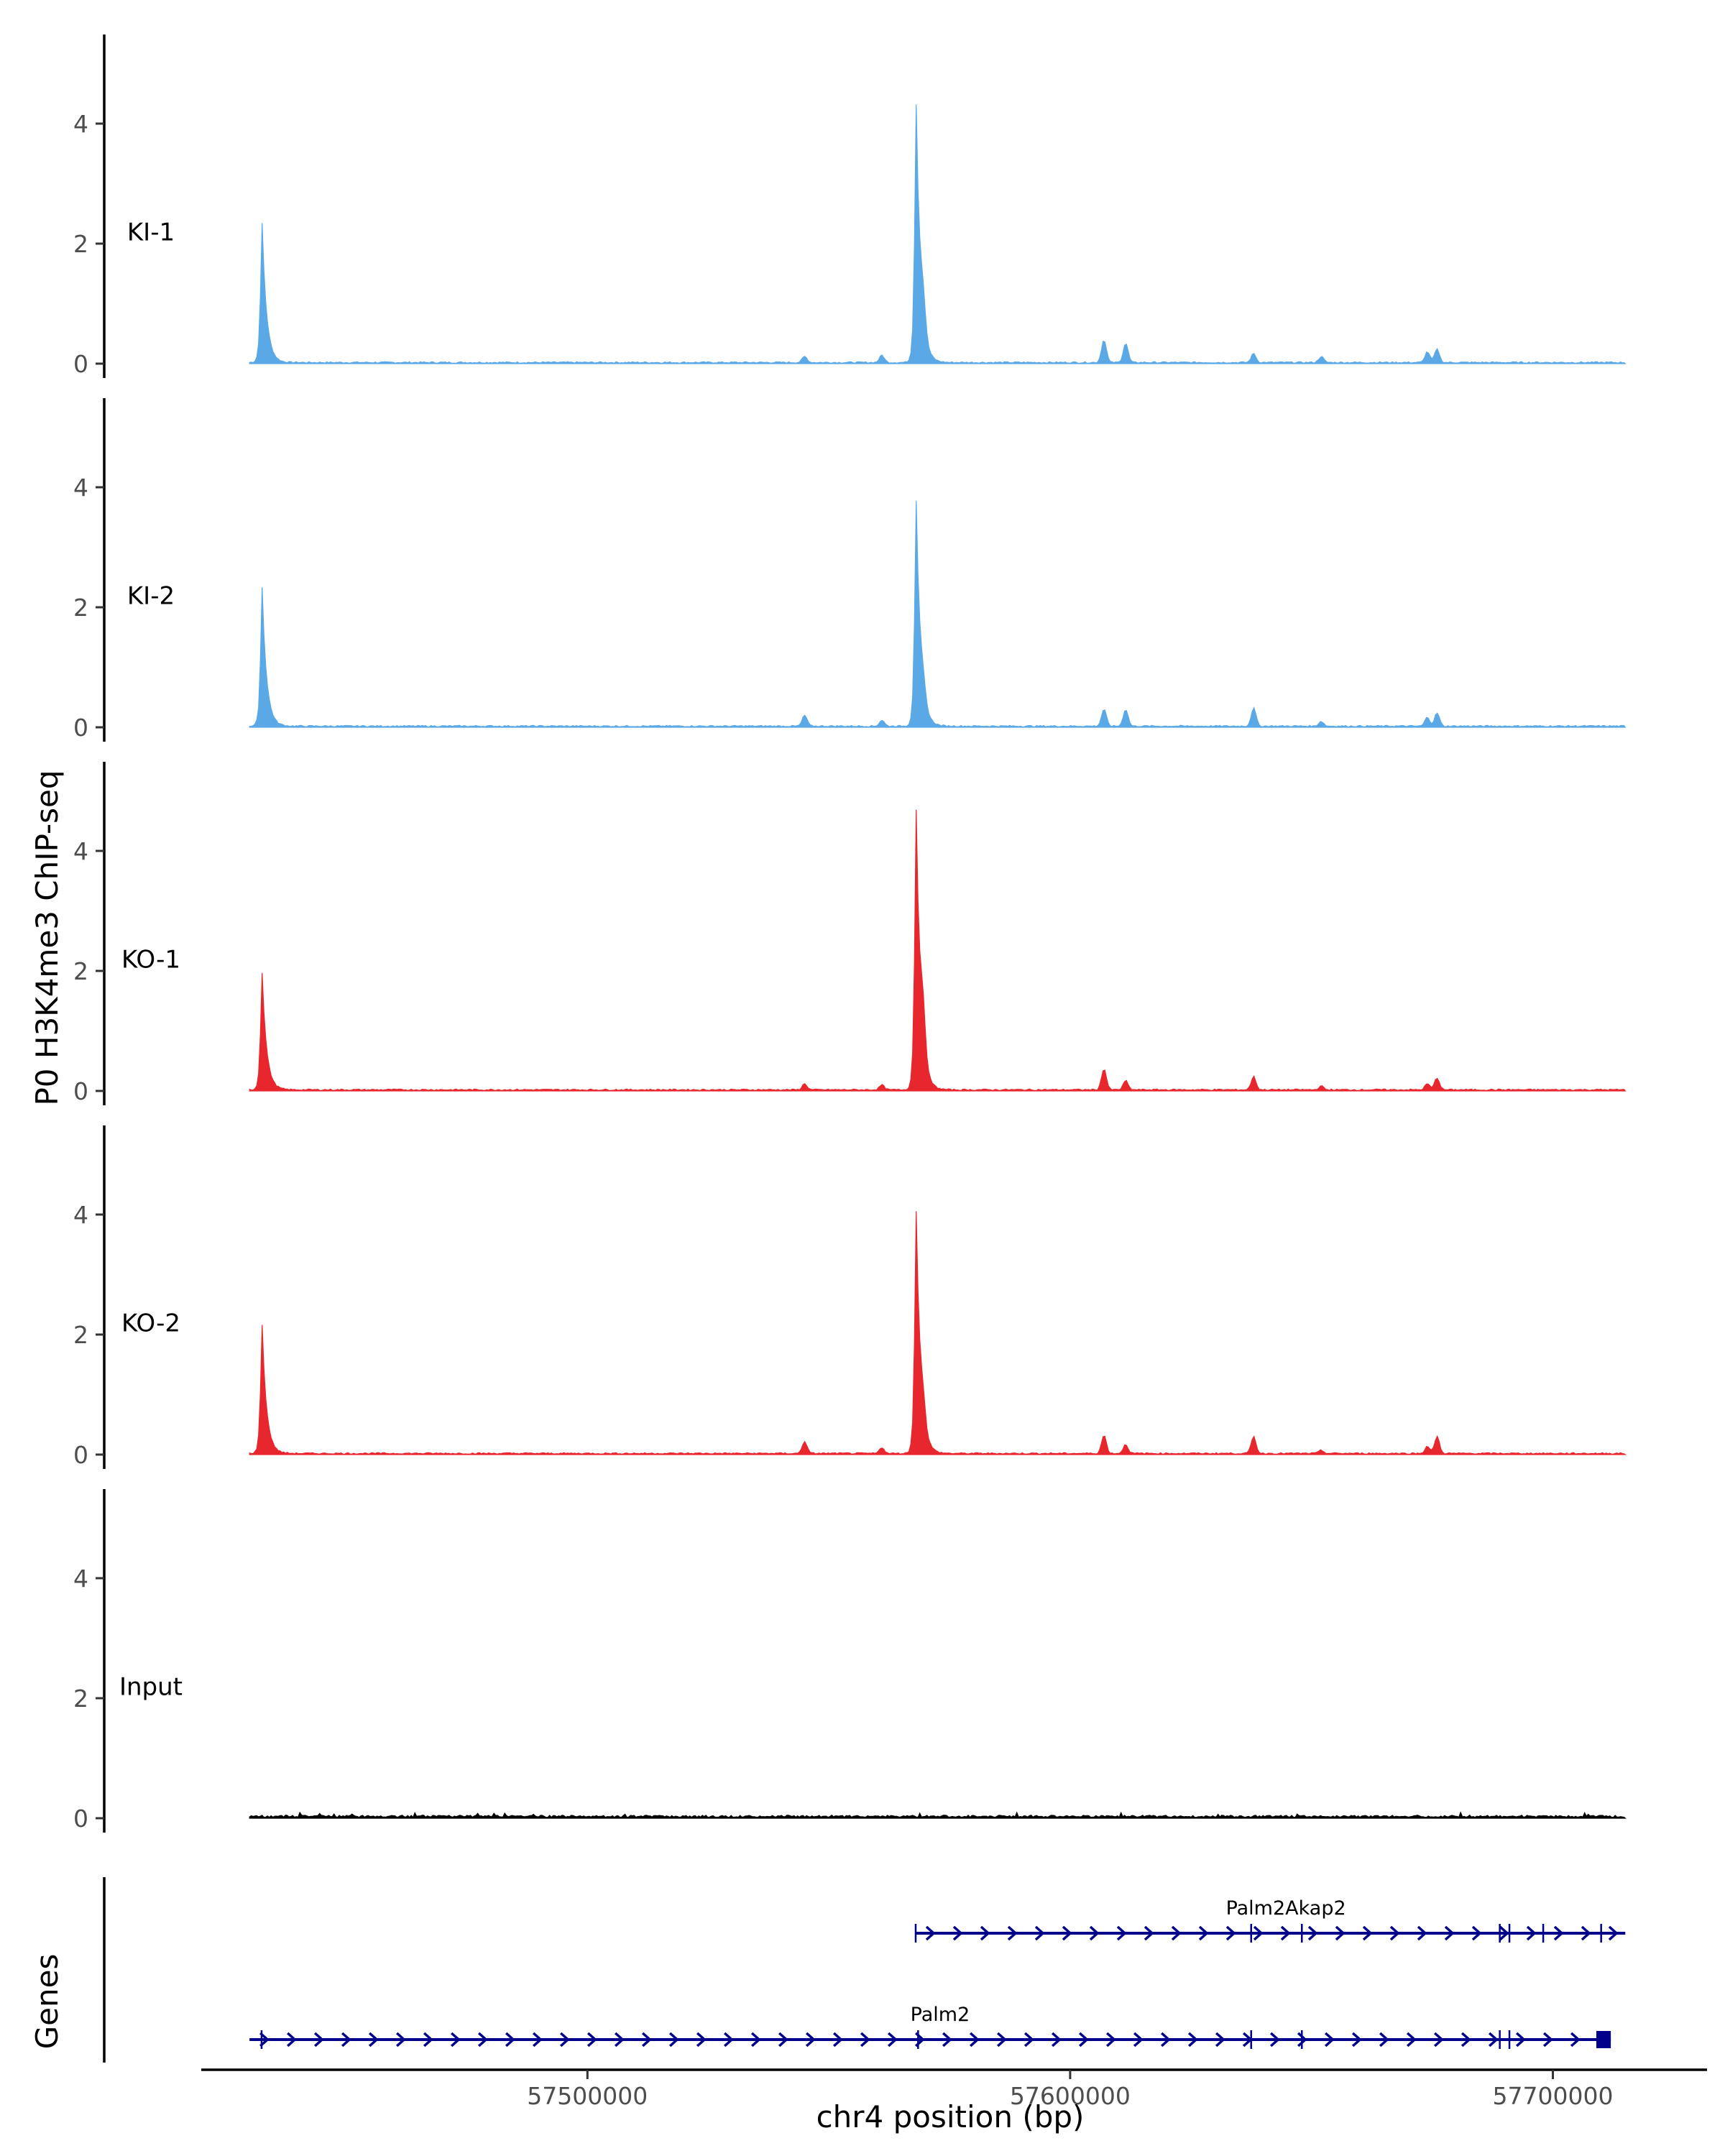 Image resolution: width=1725 pixels, height=2156 pixels. I want to click on x-tick-label: 57500000, so click(587, 2096).